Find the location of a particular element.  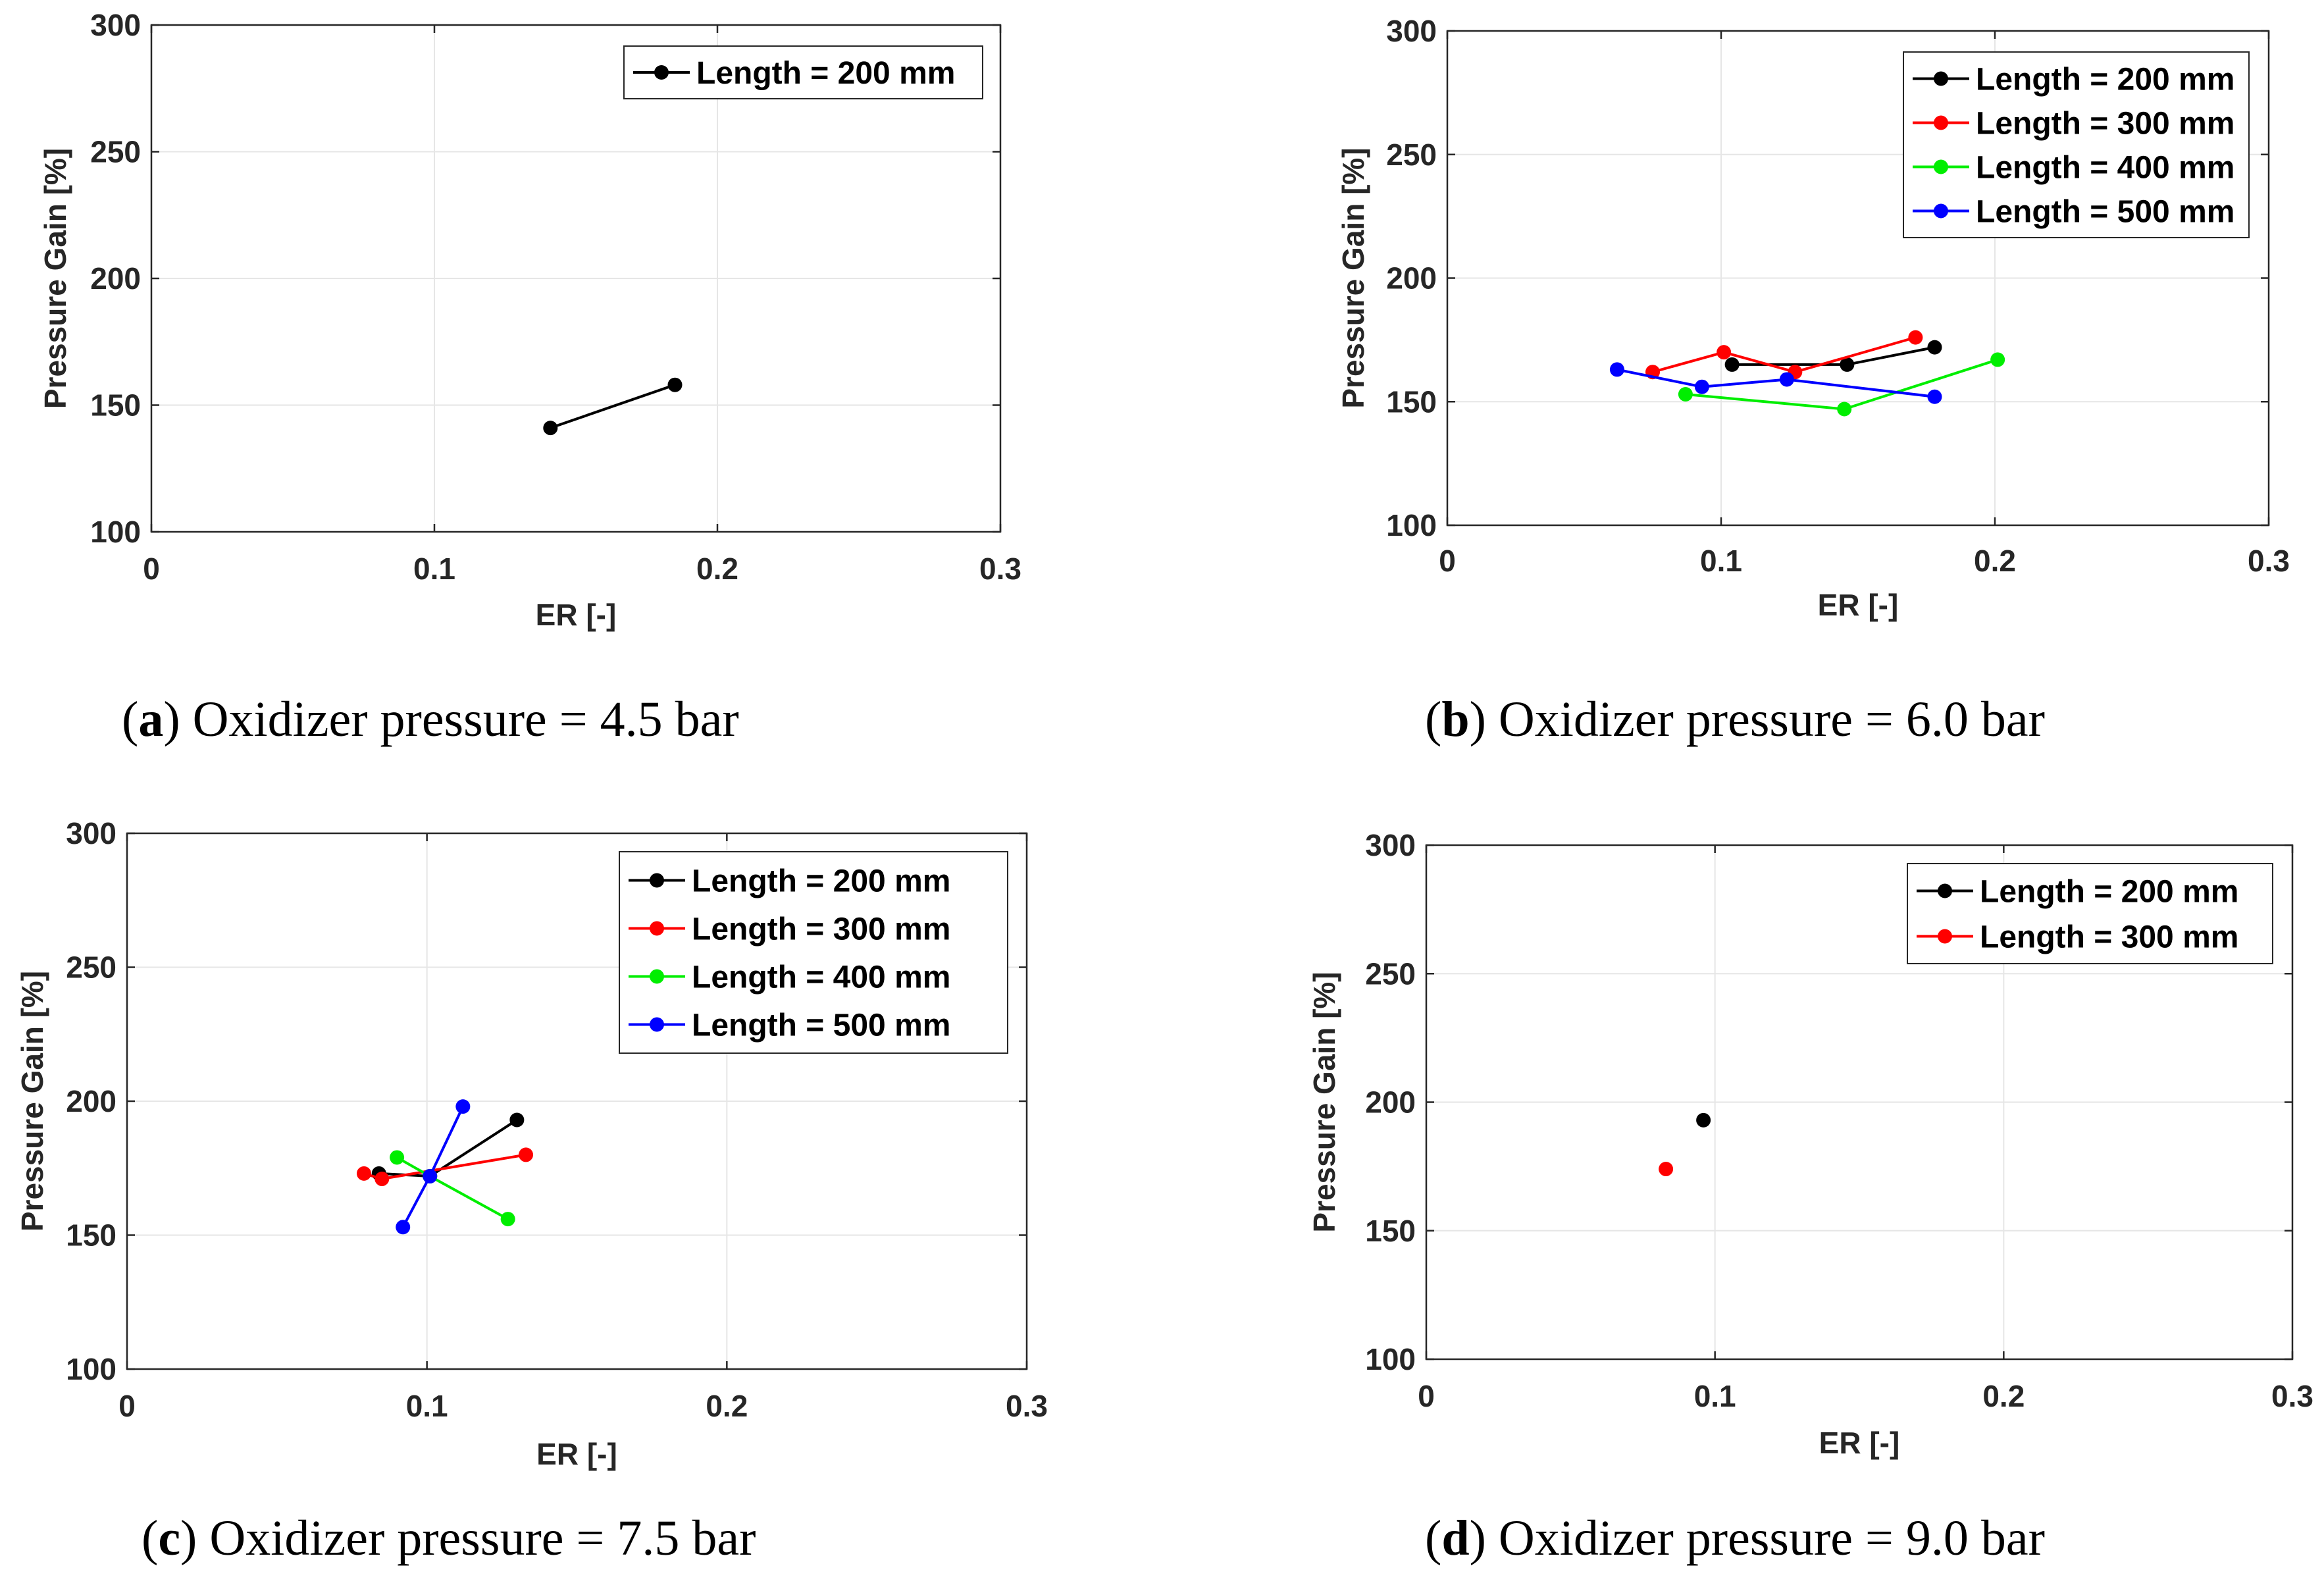

series-300mm is located at coordinates (445, 1167).